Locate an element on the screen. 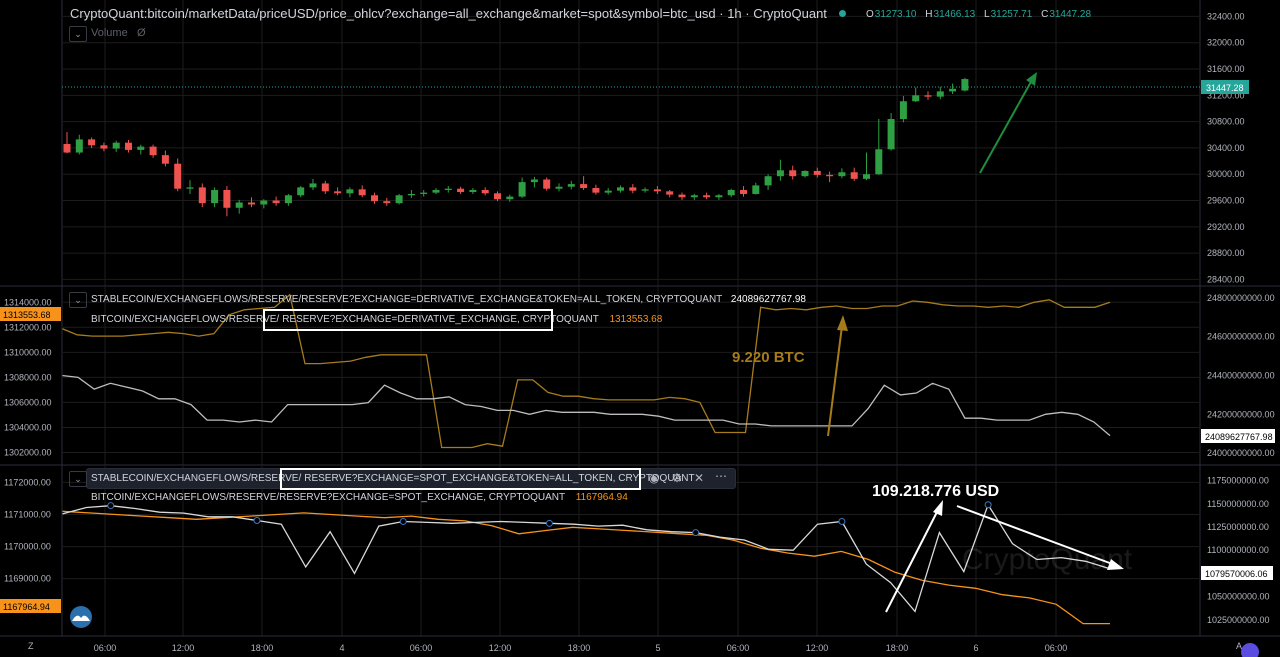 The width and height of the screenshot is (1280, 657). left-y-tick-label: 1171000.00 is located at coordinates (27, 515).